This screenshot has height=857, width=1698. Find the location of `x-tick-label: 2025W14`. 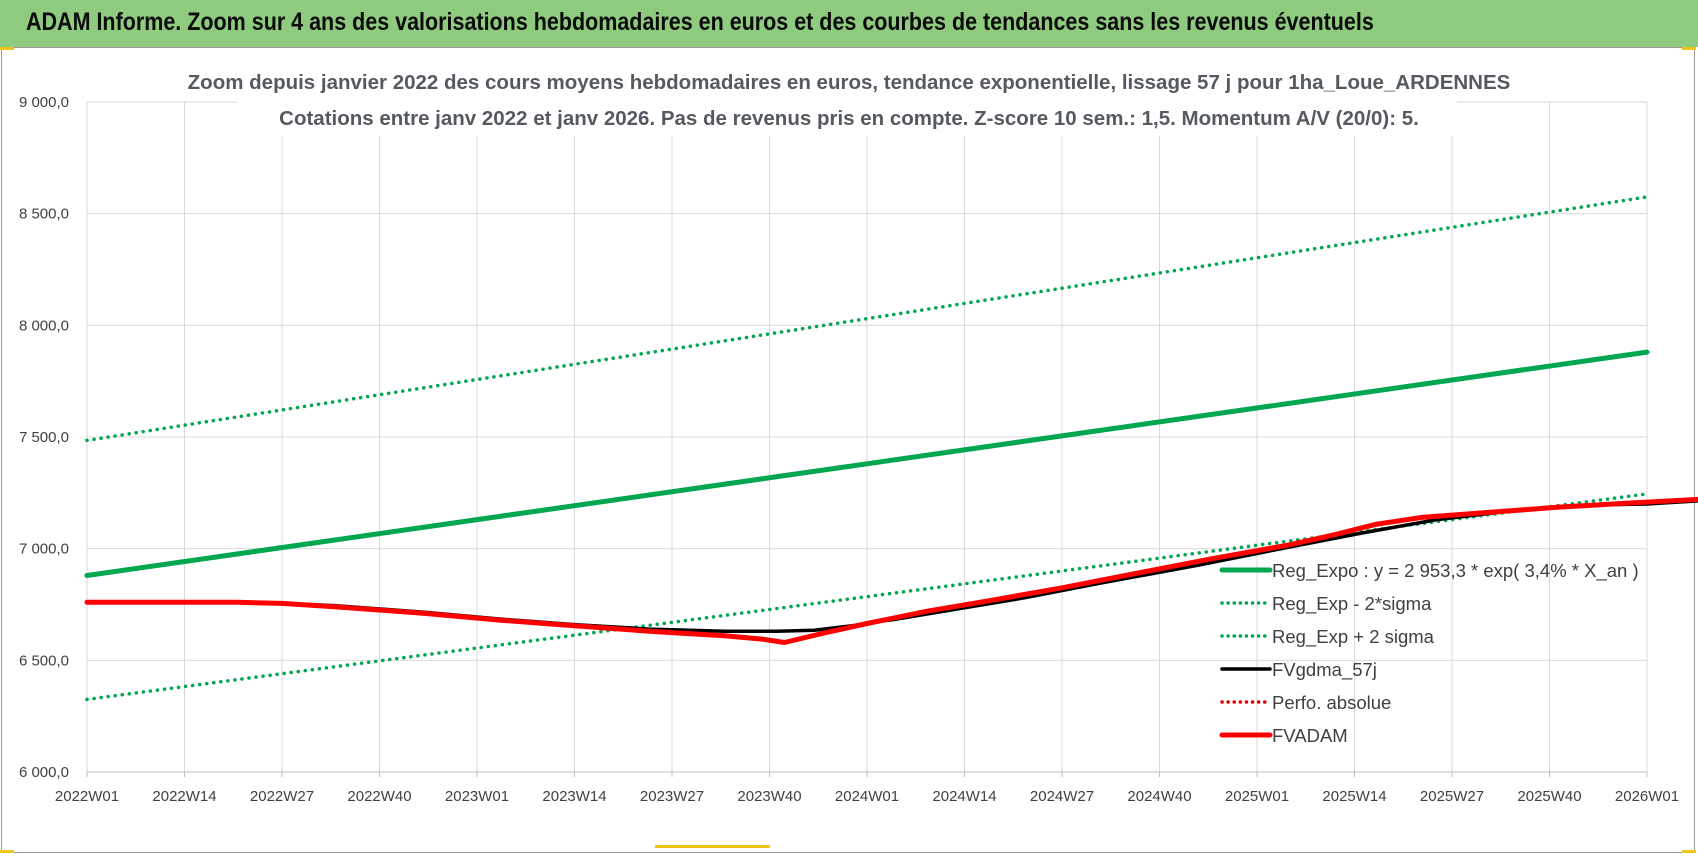

x-tick-label: 2025W14 is located at coordinates (1354, 796).